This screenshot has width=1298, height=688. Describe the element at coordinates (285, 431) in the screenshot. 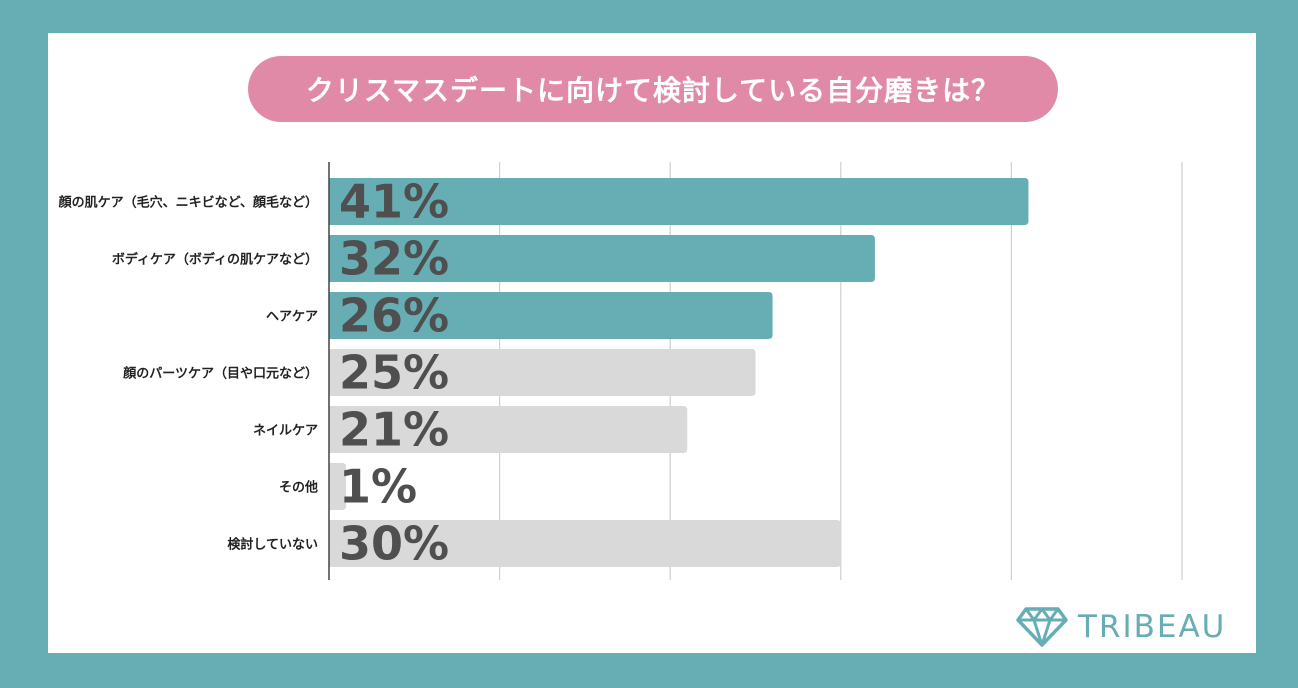

I see `category-label: ネイルケア` at that location.